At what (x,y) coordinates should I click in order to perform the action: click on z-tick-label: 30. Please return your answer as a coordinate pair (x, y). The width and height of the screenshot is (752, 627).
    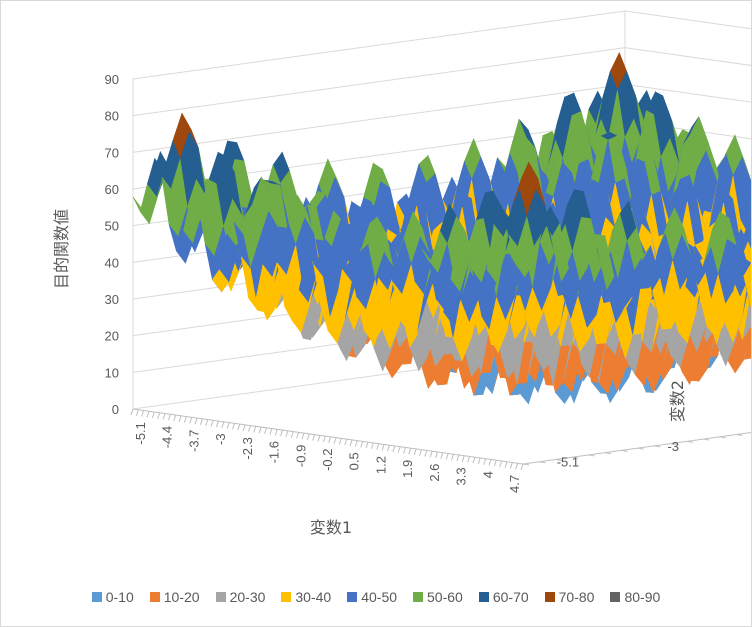
    Looking at the image, I should click on (112, 299).